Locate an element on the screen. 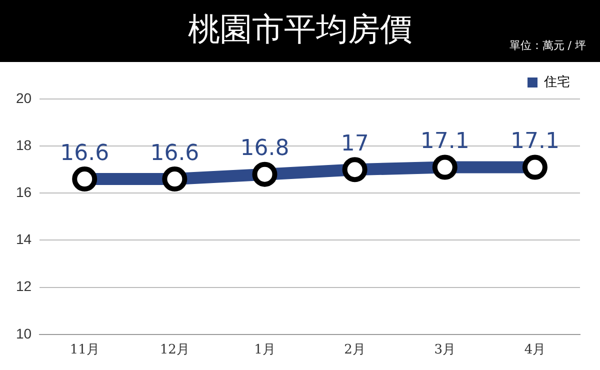 The width and height of the screenshot is (600, 370). y-tick-label: 18 is located at coordinates (24, 144).